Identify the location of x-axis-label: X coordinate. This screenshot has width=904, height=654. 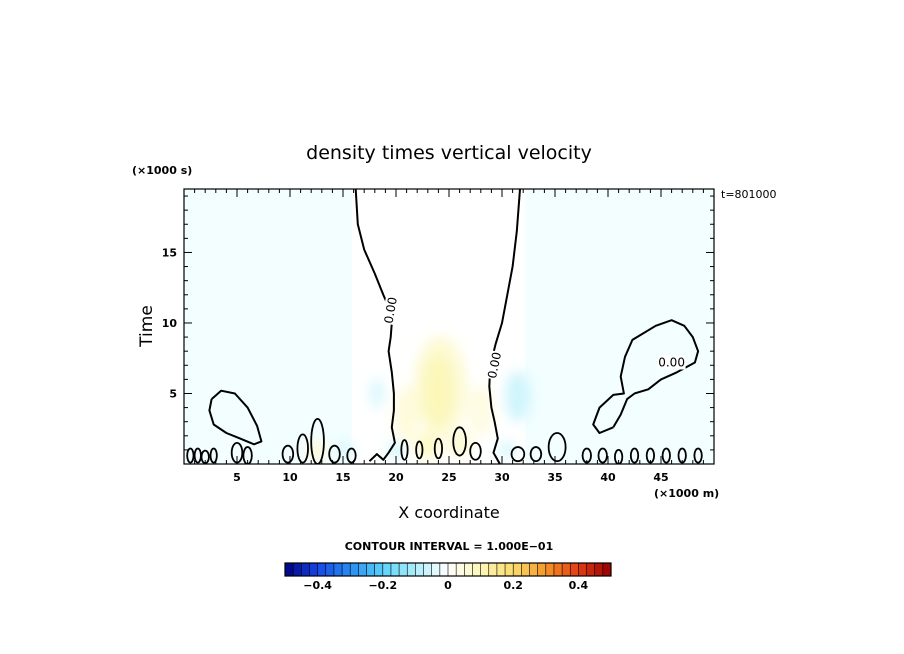
(448, 512).